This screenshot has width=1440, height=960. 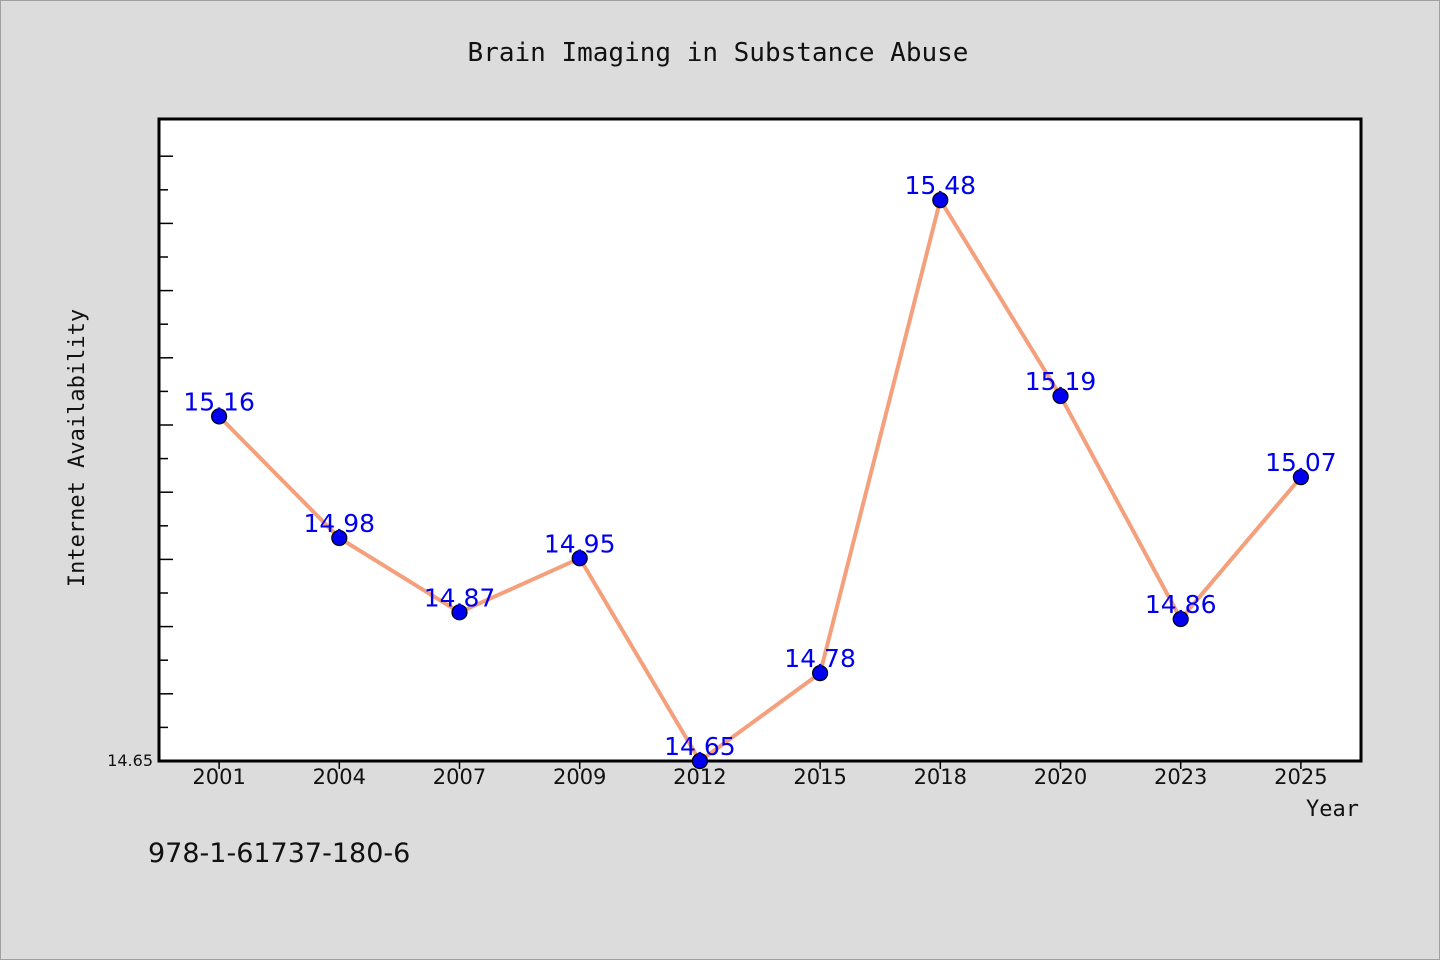 What do you see at coordinates (1300, 777) in the screenshot?
I see `x-tick-label: 2025` at bounding box center [1300, 777].